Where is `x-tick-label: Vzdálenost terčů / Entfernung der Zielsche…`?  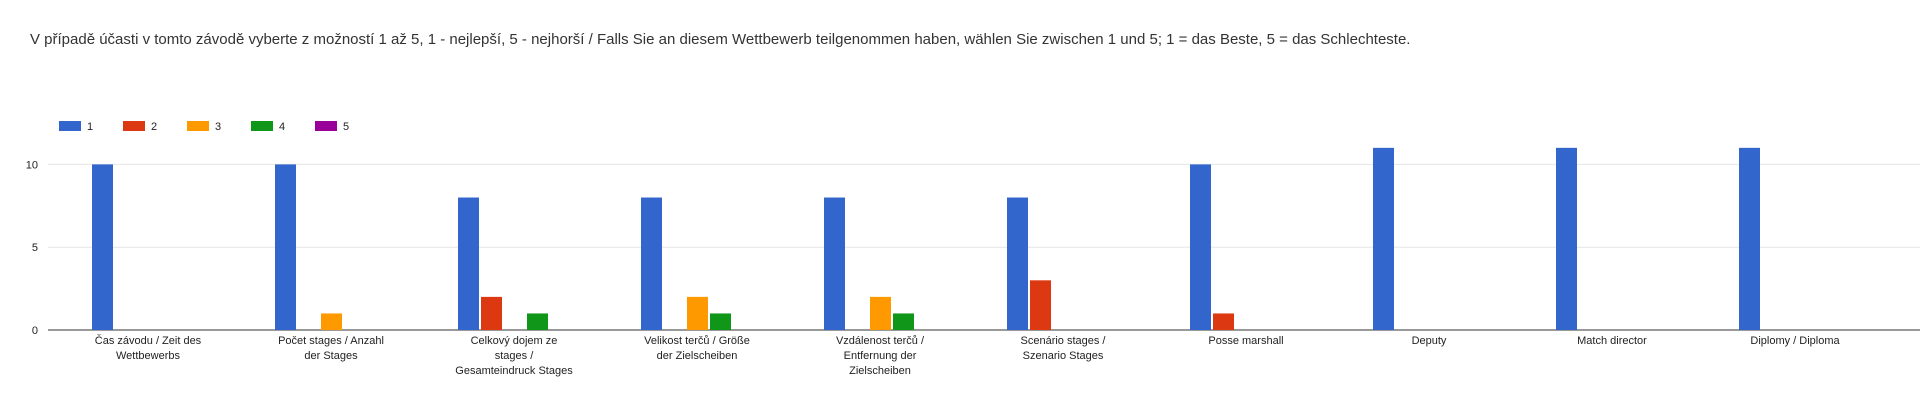
x-tick-label: Vzdálenost terčů / Entfernung der Zielsche… is located at coordinates (880, 356).